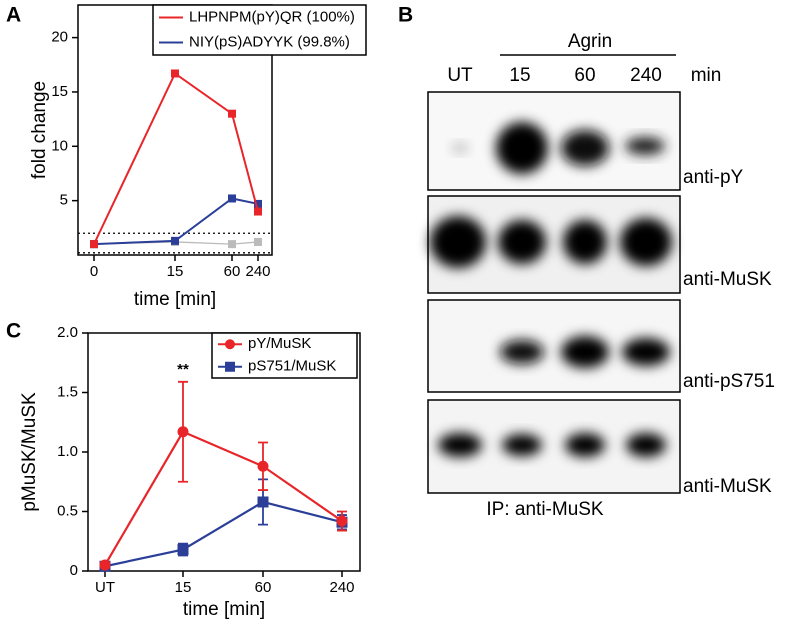 This screenshot has width=787, height=626. Describe the element at coordinates (545, 509) in the screenshot. I see `footer-label: IP: anti-MuSK` at that location.